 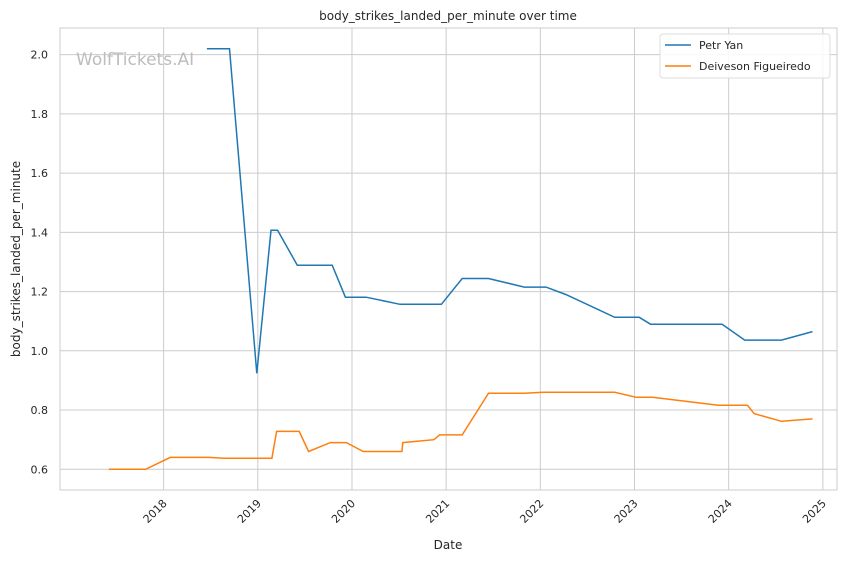 What do you see at coordinates (448, 545) in the screenshot?
I see `x-axis-label: Date` at bounding box center [448, 545].